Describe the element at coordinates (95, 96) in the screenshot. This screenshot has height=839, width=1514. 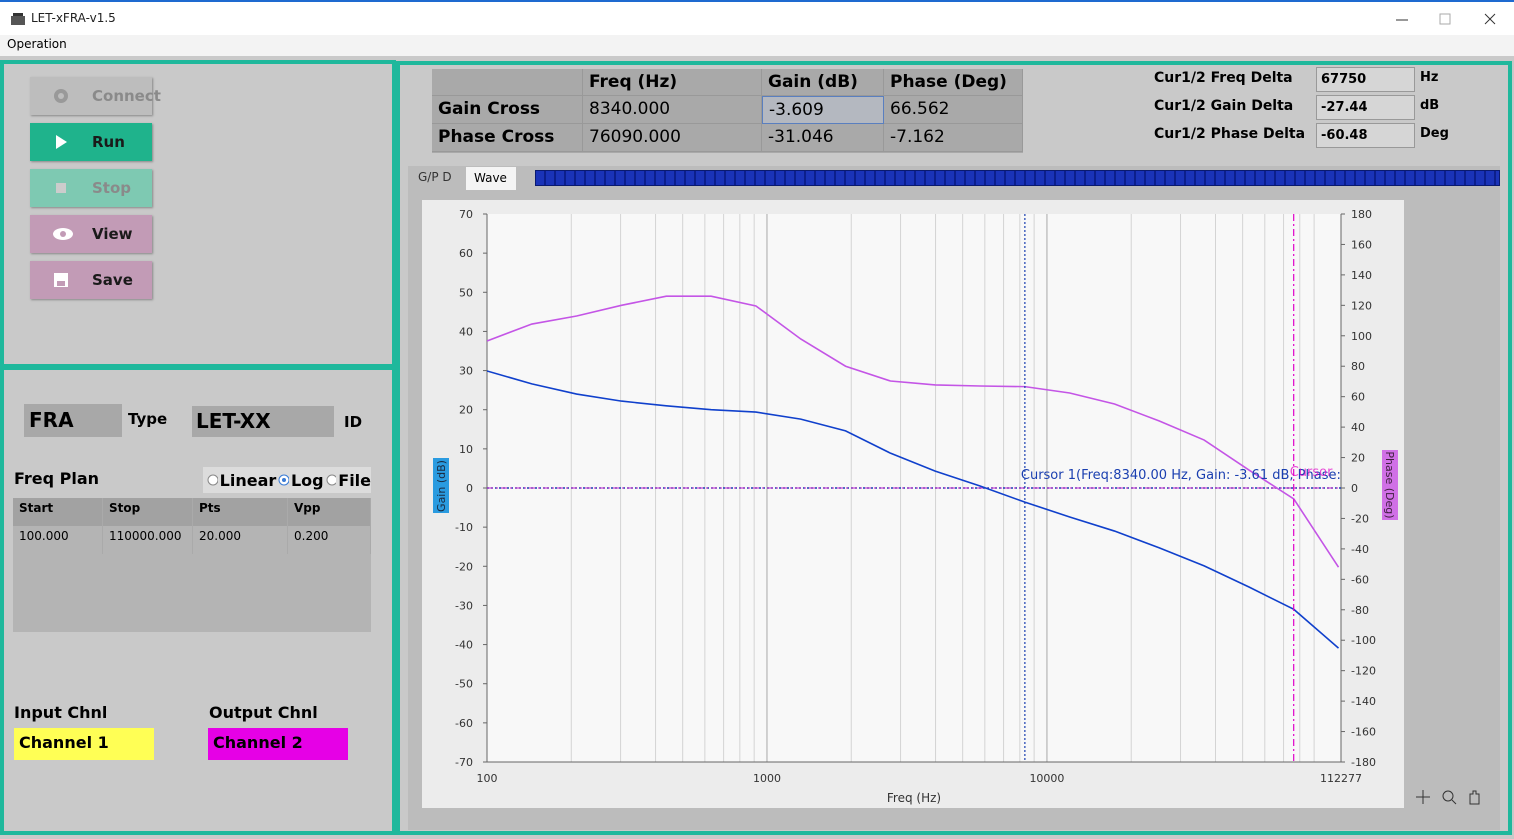
I see `connect-button: Connect` at that location.